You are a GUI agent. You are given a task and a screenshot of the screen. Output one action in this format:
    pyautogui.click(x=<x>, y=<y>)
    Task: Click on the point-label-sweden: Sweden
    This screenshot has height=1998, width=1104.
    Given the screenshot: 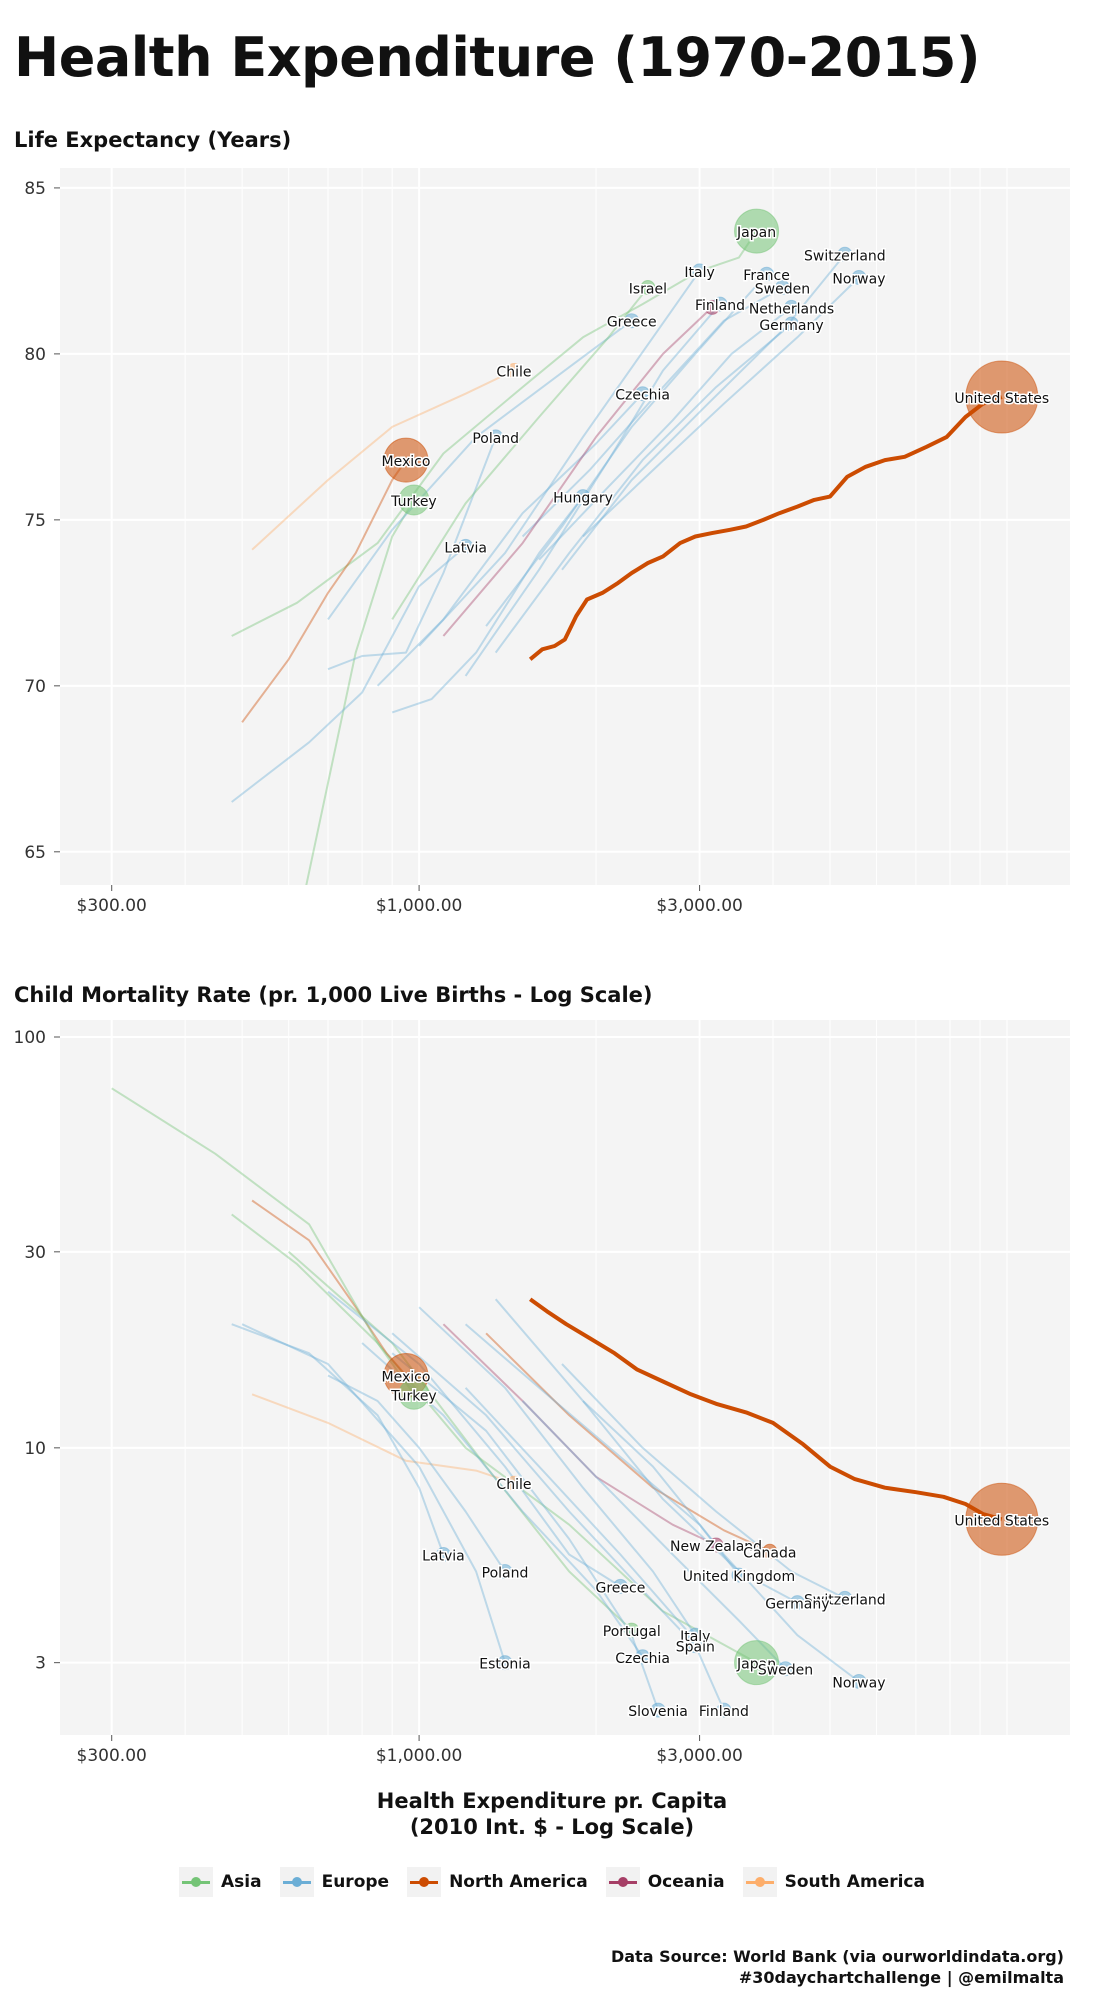 What is the action you would take?
    pyautogui.click(x=785, y=1671)
    